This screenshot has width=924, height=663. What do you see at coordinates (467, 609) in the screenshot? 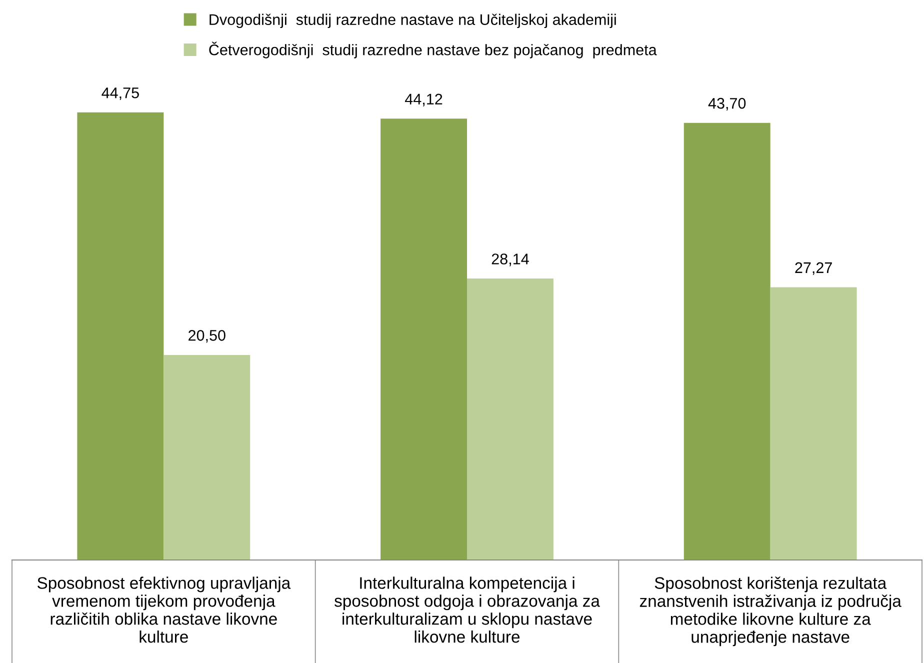
I see `x-tick-label: Interkulturalna kompetencija i sposobnost odgoja i obrazovanja za interkulturalizam u sklopu nastave likovne kulture` at bounding box center [467, 609].